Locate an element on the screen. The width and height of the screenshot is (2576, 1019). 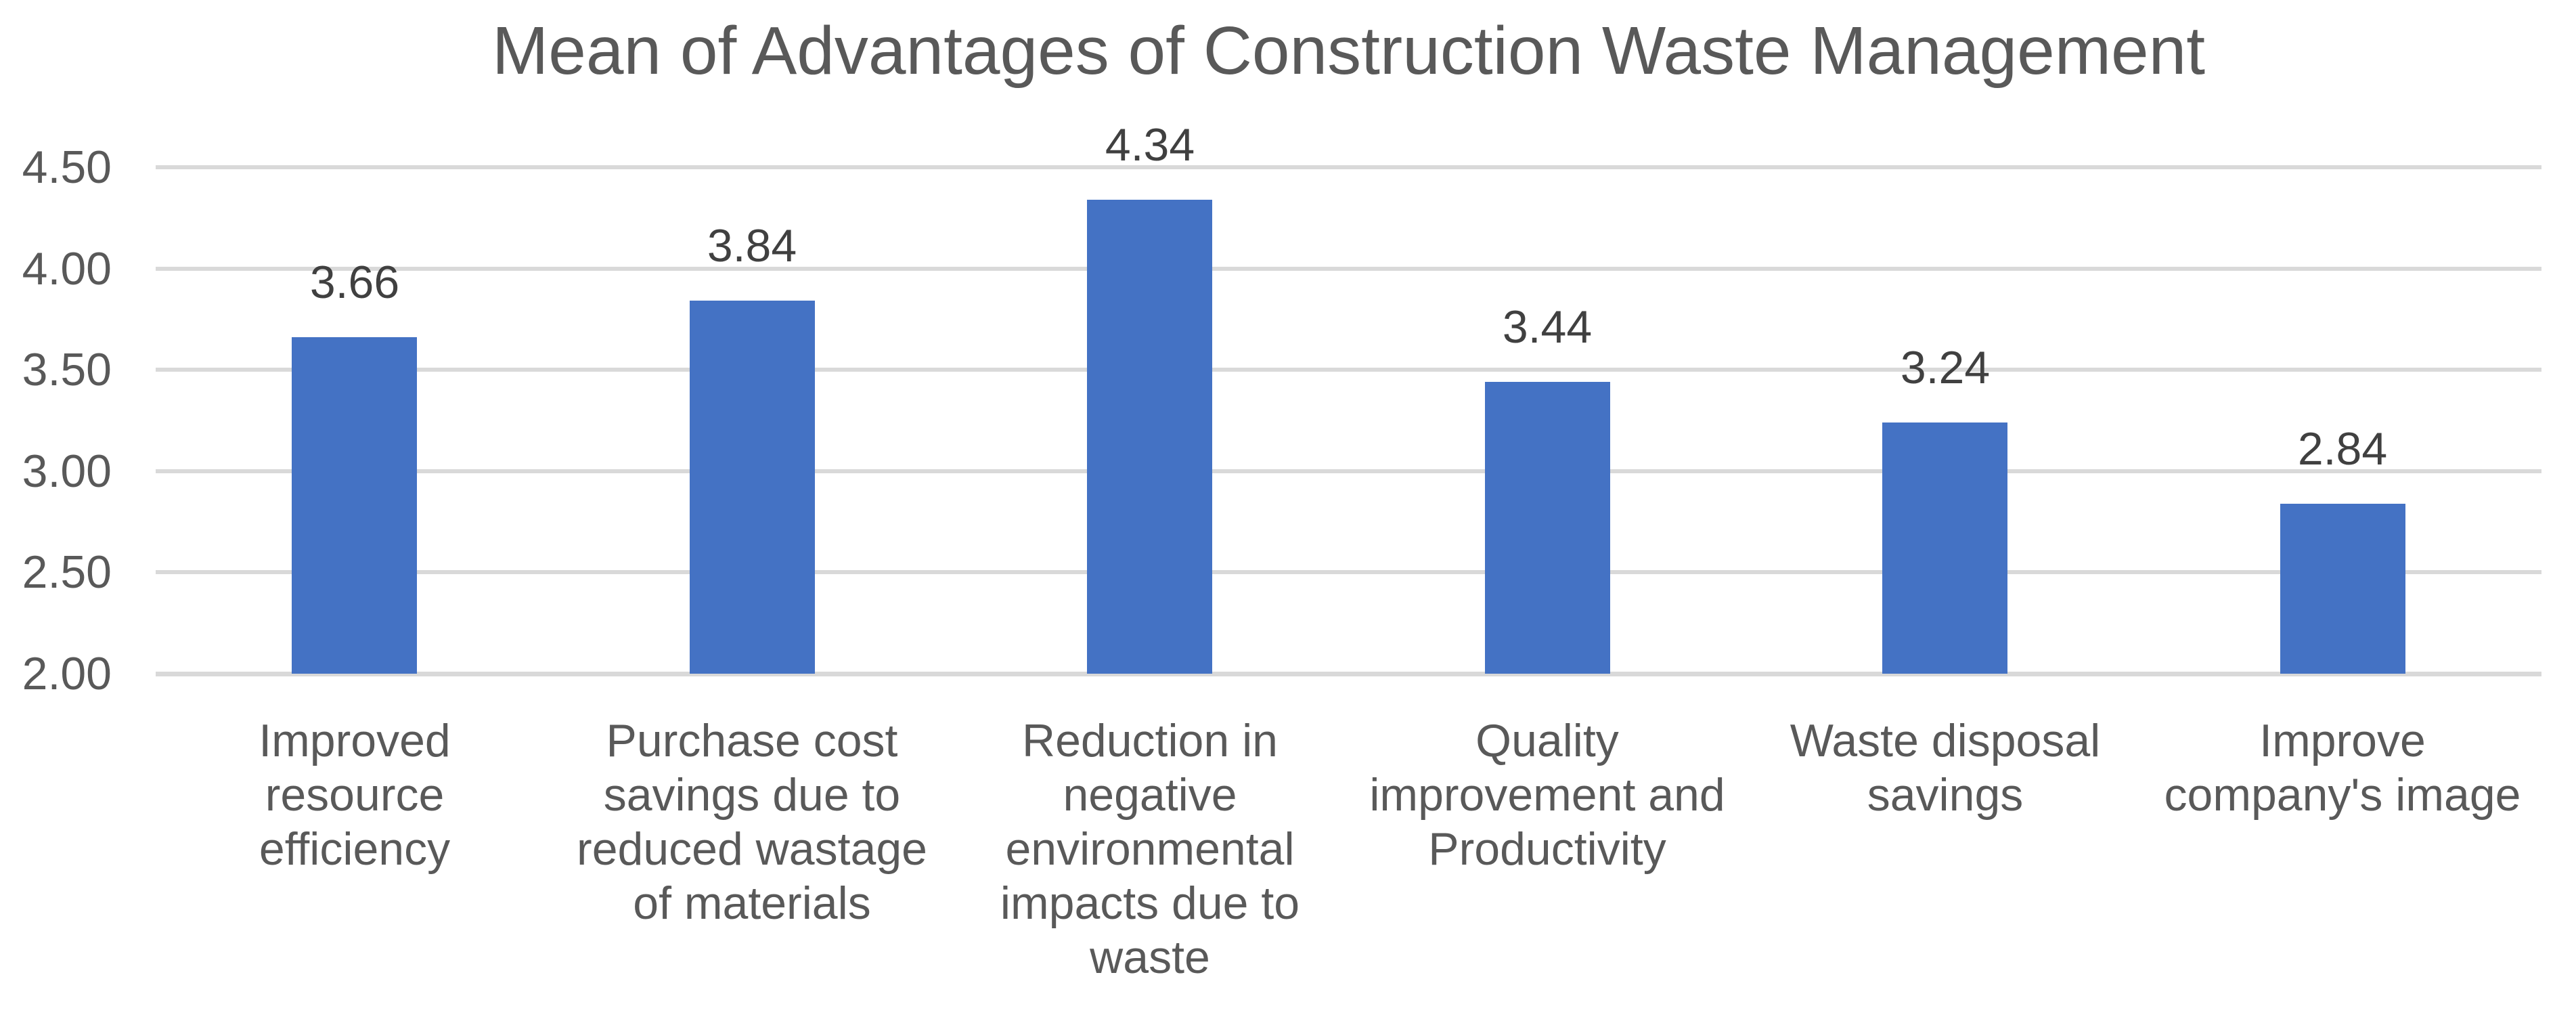
category-label: Quality improvement and Productivity is located at coordinates (1547, 795).